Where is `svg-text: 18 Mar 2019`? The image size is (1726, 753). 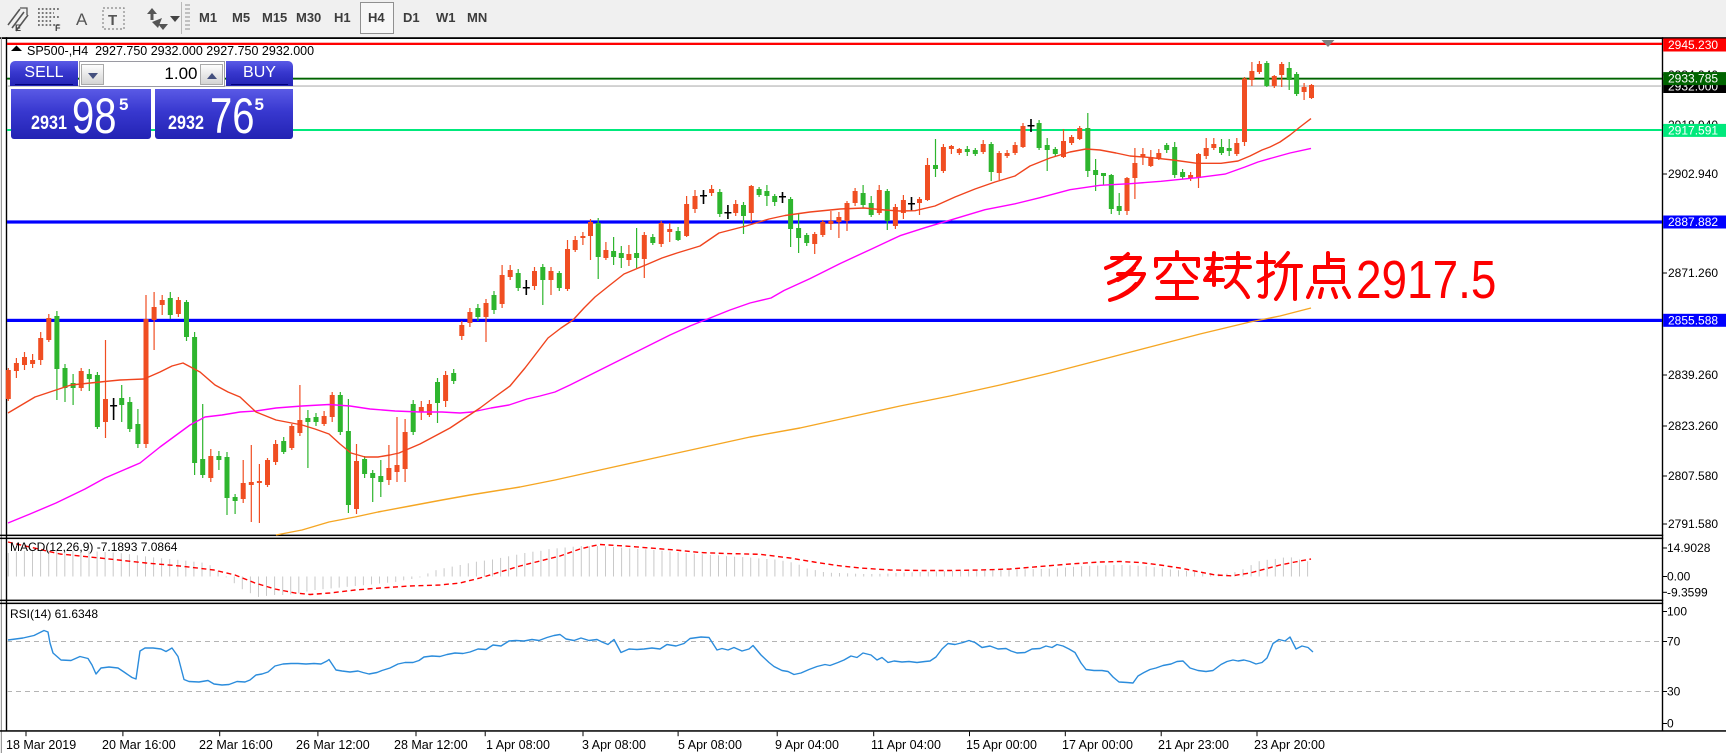 svg-text: 18 Mar 2019 is located at coordinates (41, 745).